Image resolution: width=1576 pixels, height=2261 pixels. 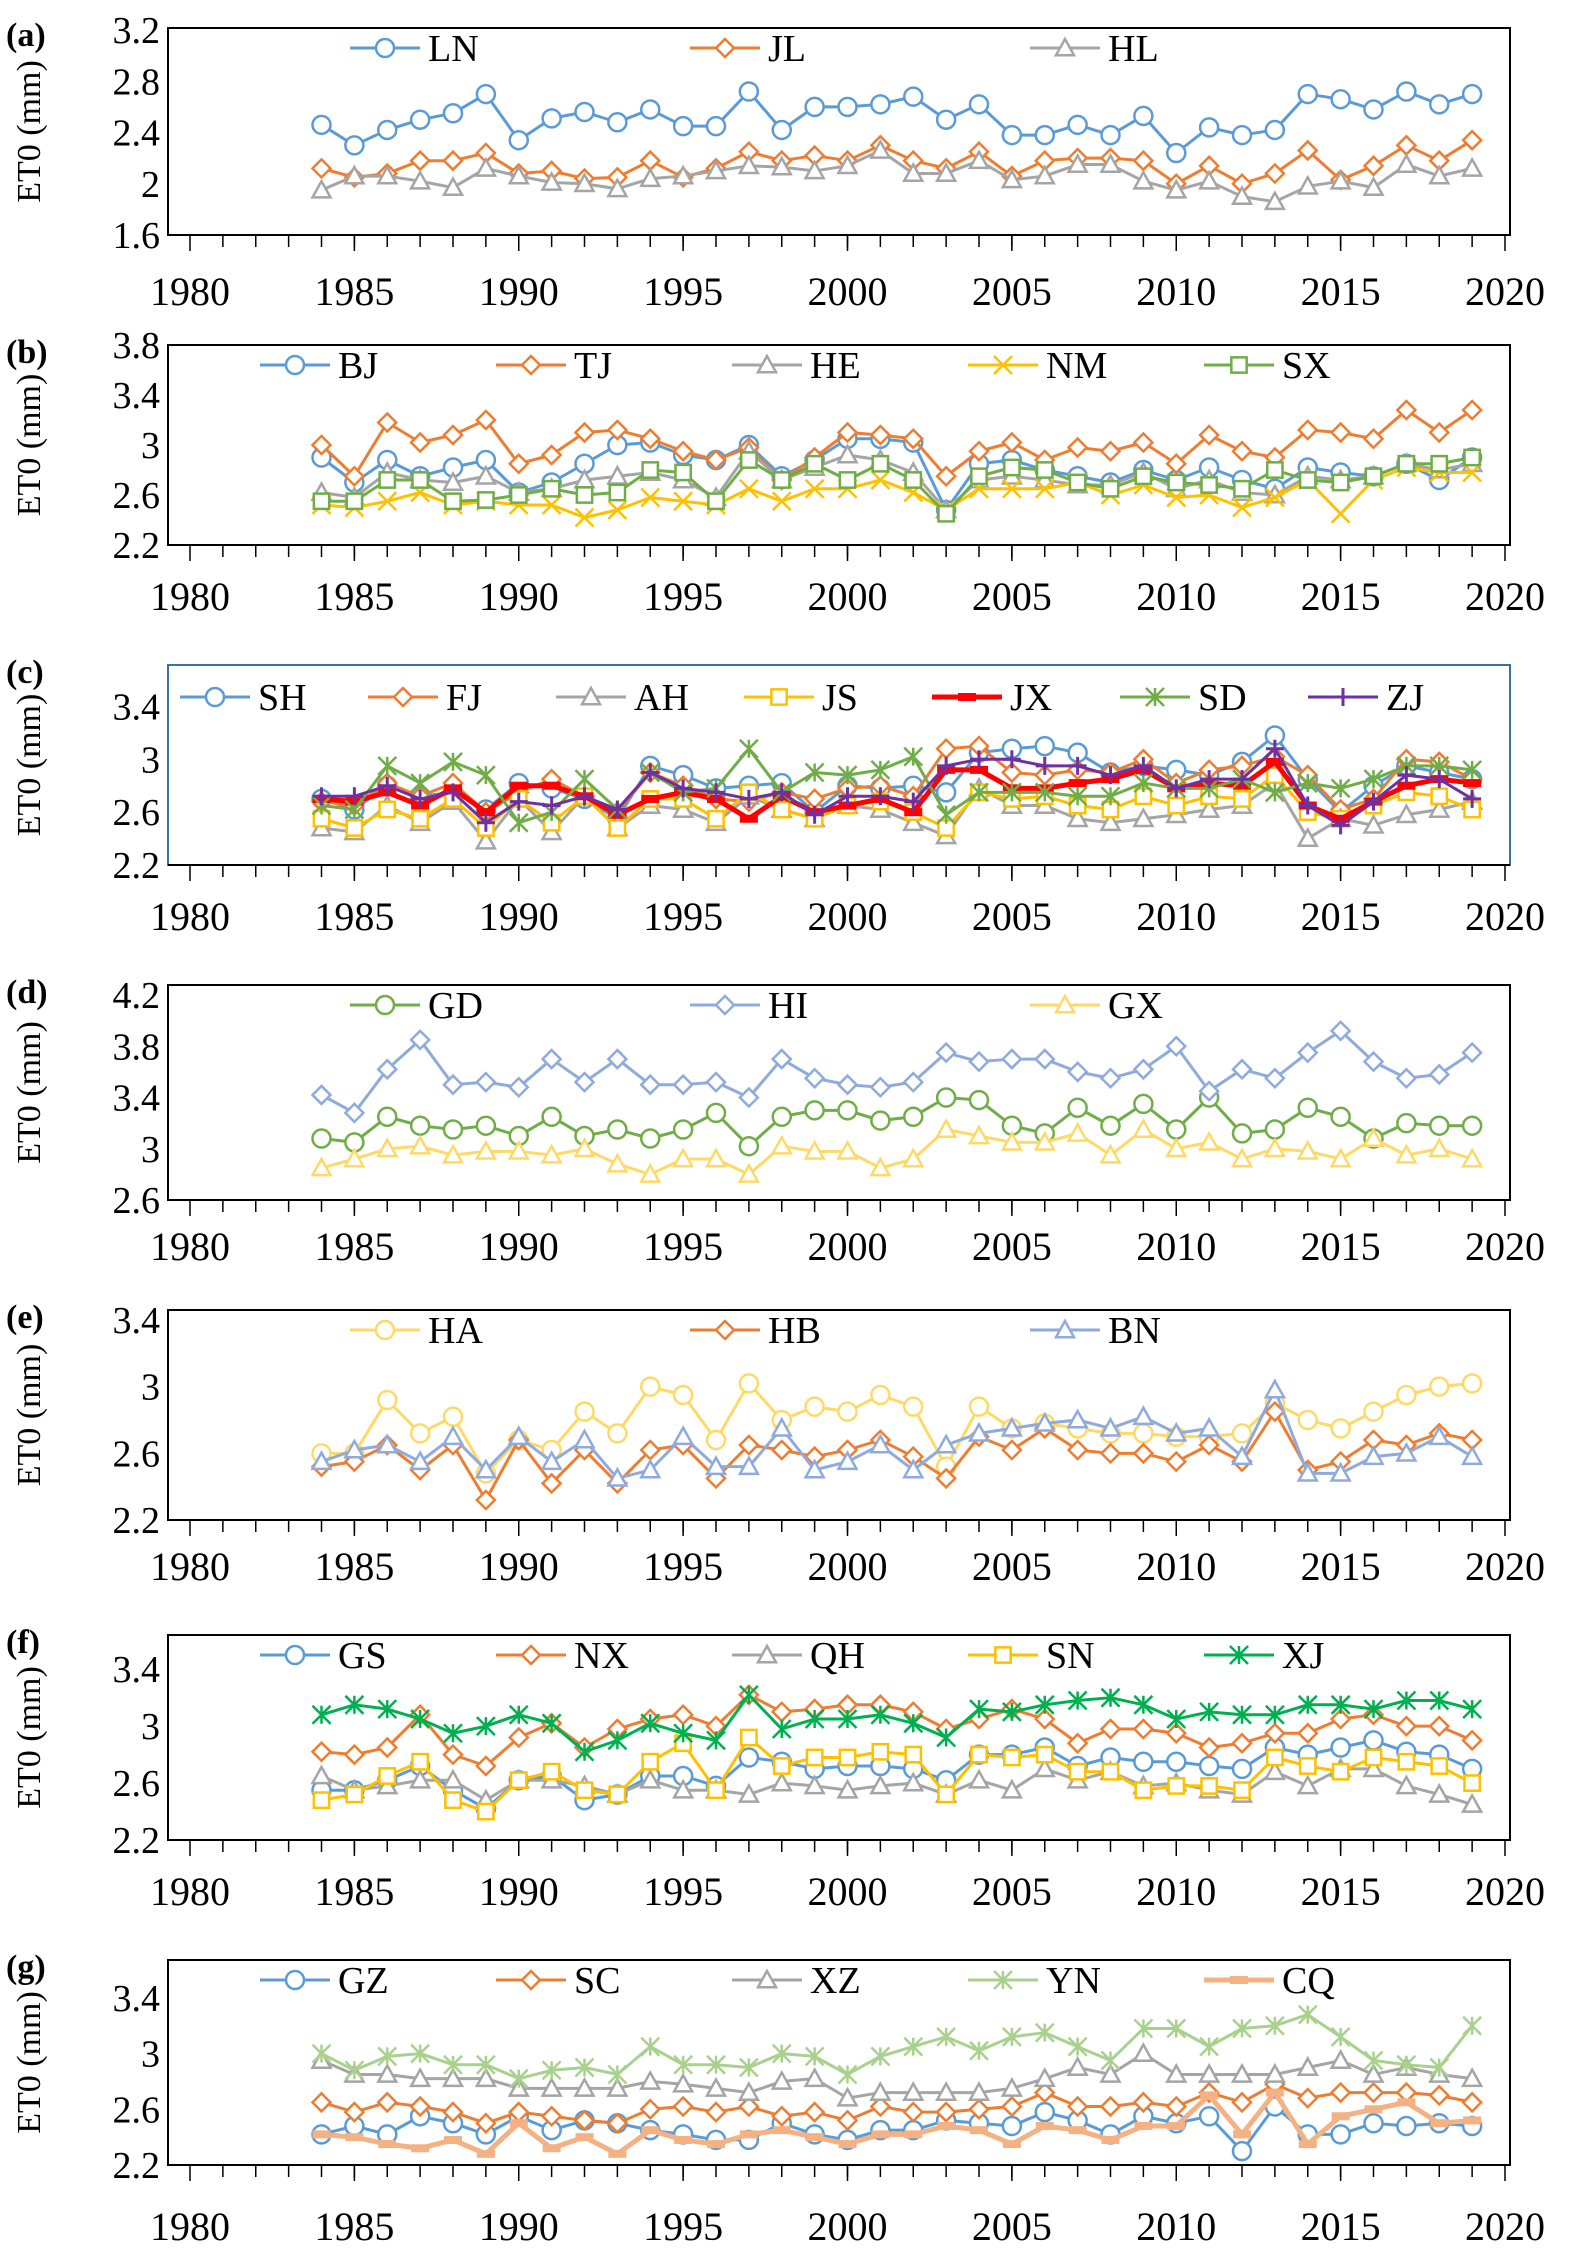 I want to click on x-tick-label: 2015, so click(x=1341, y=1246).